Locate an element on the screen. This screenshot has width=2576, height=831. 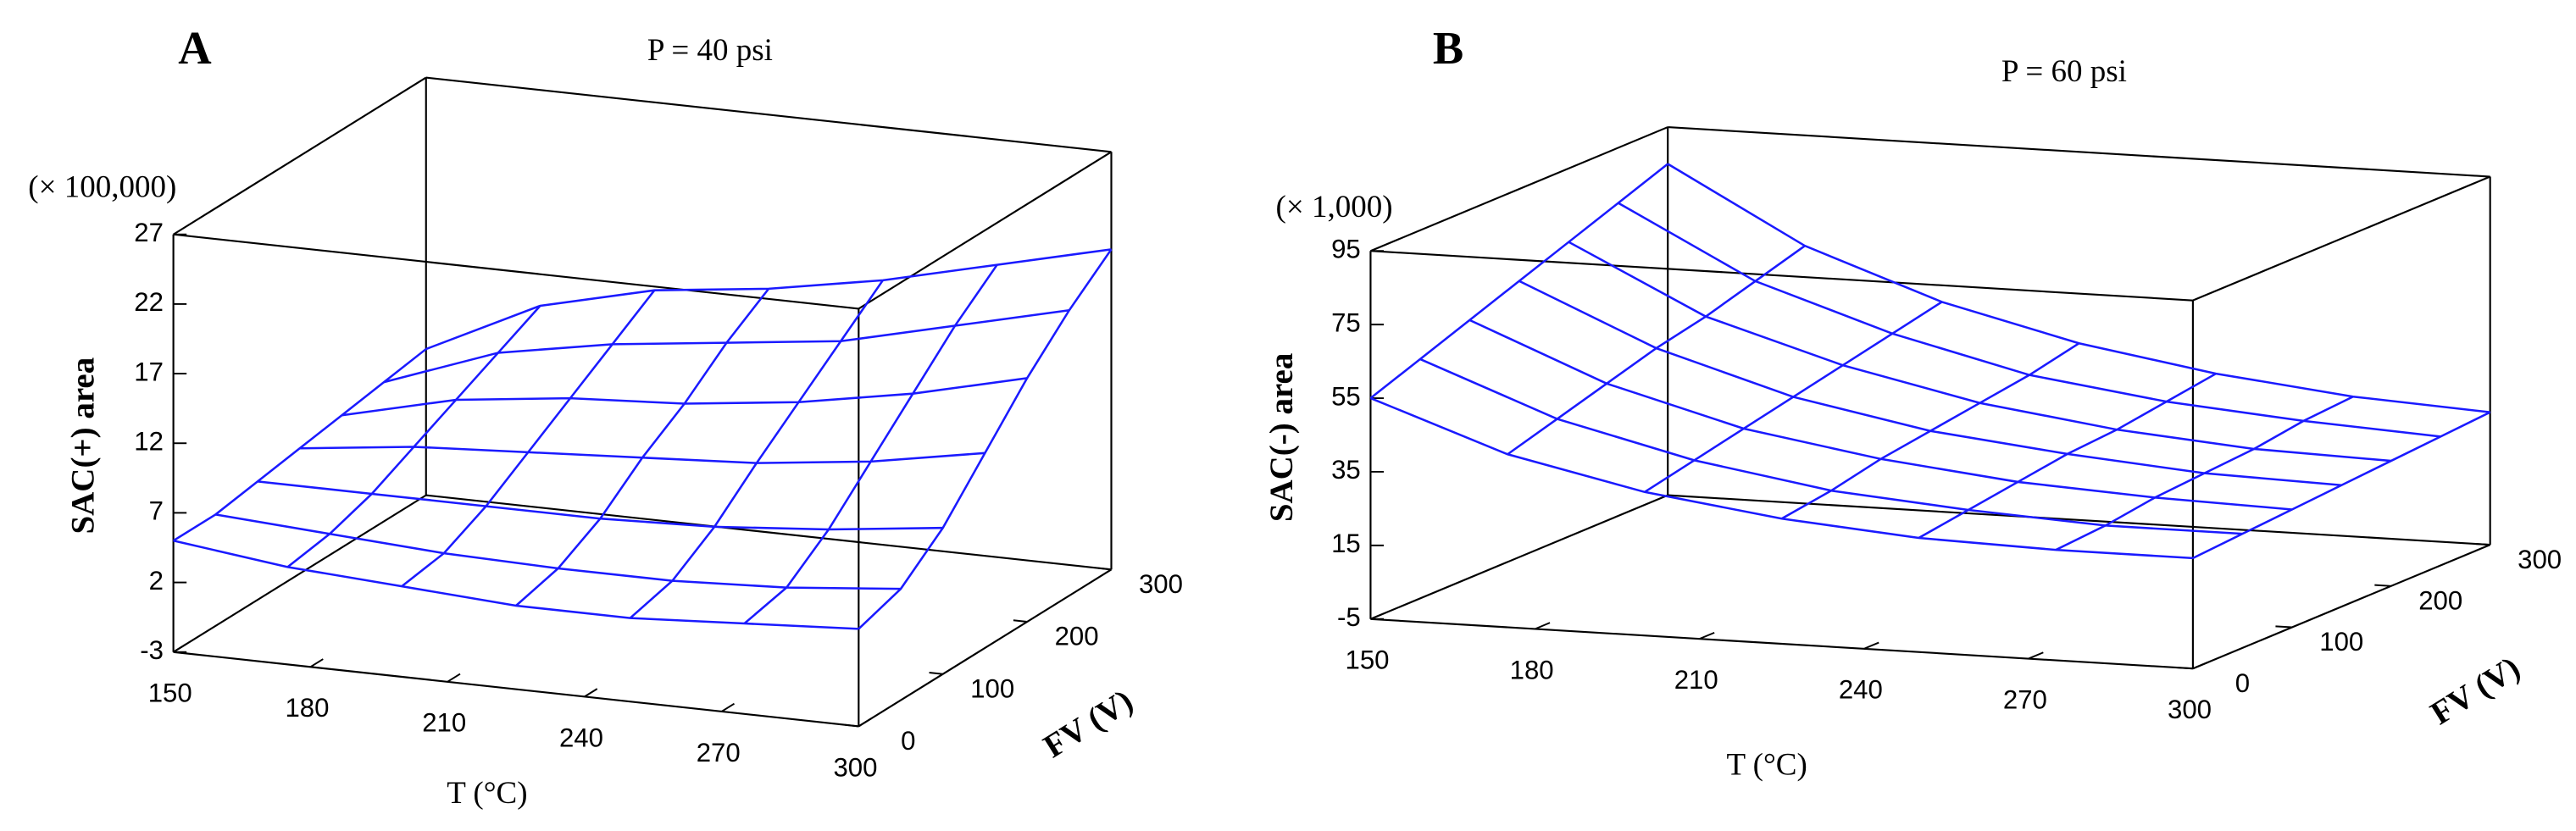
z-tick-label: 75 is located at coordinates (1346, 322).